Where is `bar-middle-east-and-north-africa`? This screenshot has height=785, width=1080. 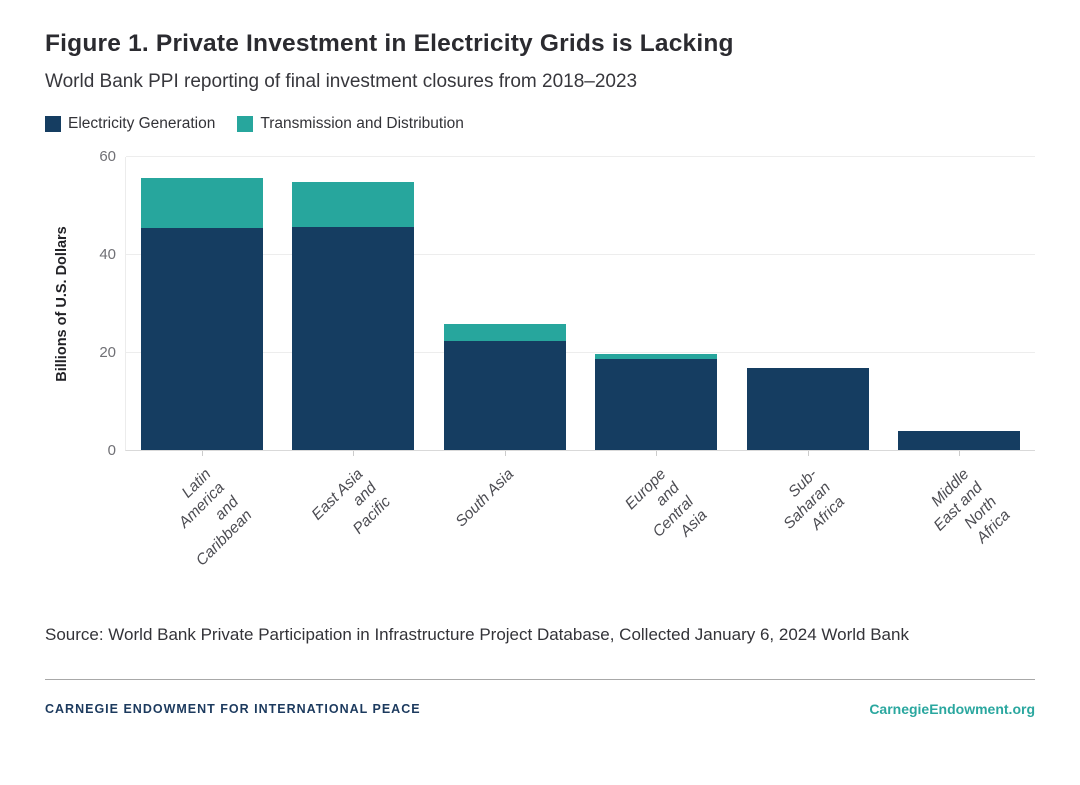
bar-middle-east-and-north-africa is located at coordinates (959, 440).